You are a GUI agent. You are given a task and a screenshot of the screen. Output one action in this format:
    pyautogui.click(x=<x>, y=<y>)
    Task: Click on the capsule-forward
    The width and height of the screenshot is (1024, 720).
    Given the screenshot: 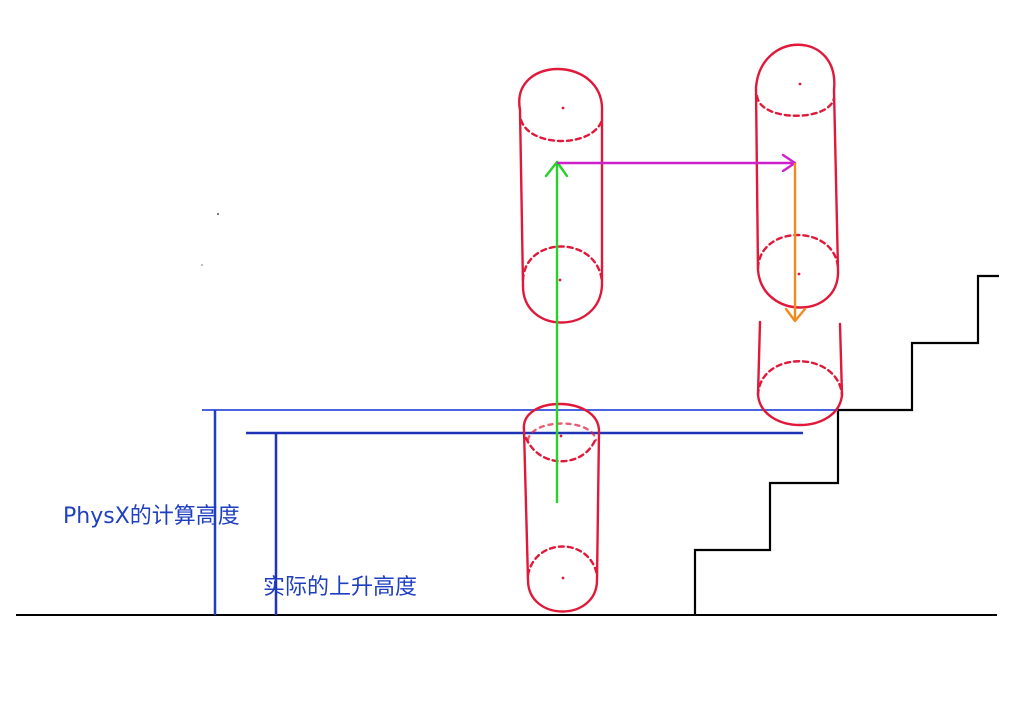 What is the action you would take?
    pyautogui.click(x=797, y=176)
    